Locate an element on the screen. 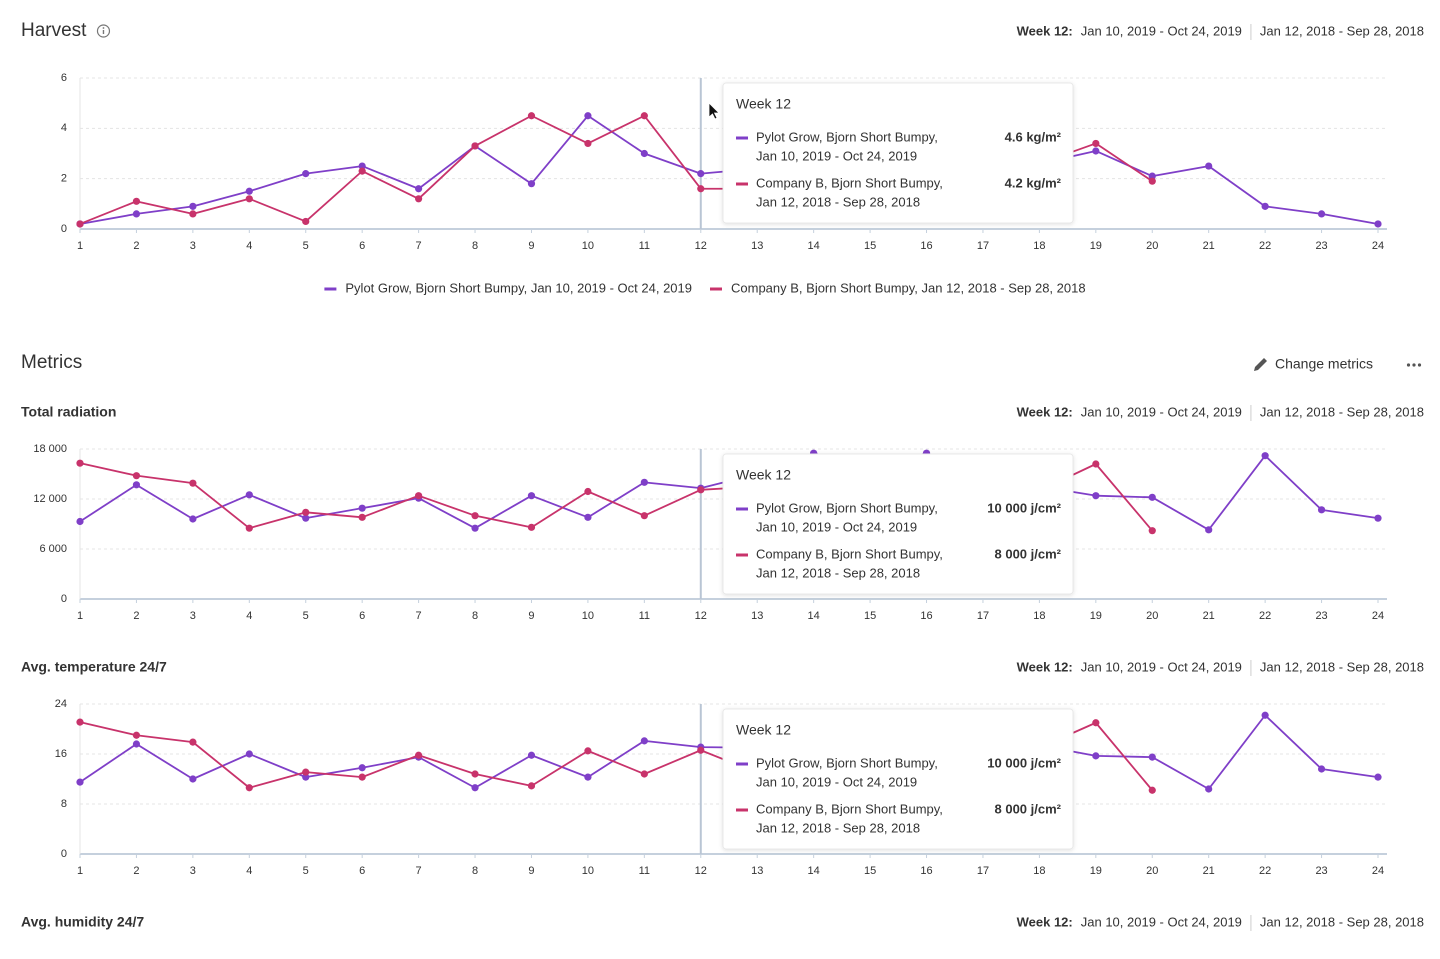 Image resolution: width=1440 pixels, height=959 pixels. y-tick-label: 6 000 is located at coordinates (53, 549).